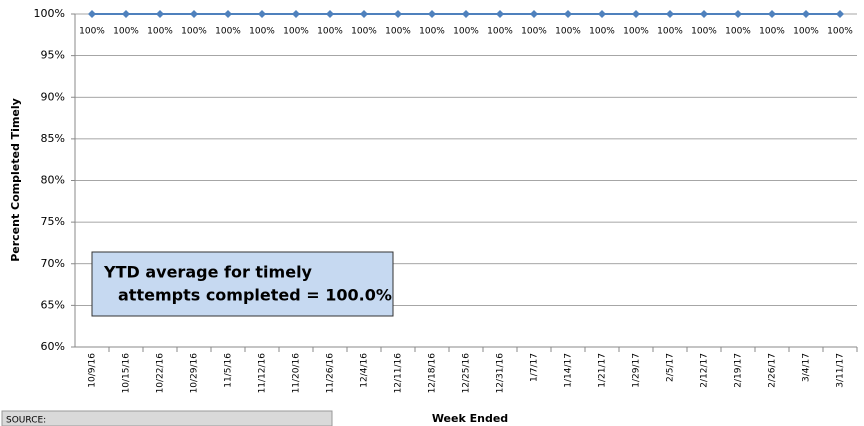  Describe the element at coordinates (195, 373) in the screenshot. I see `x-tick-label: 10/29/16` at that location.